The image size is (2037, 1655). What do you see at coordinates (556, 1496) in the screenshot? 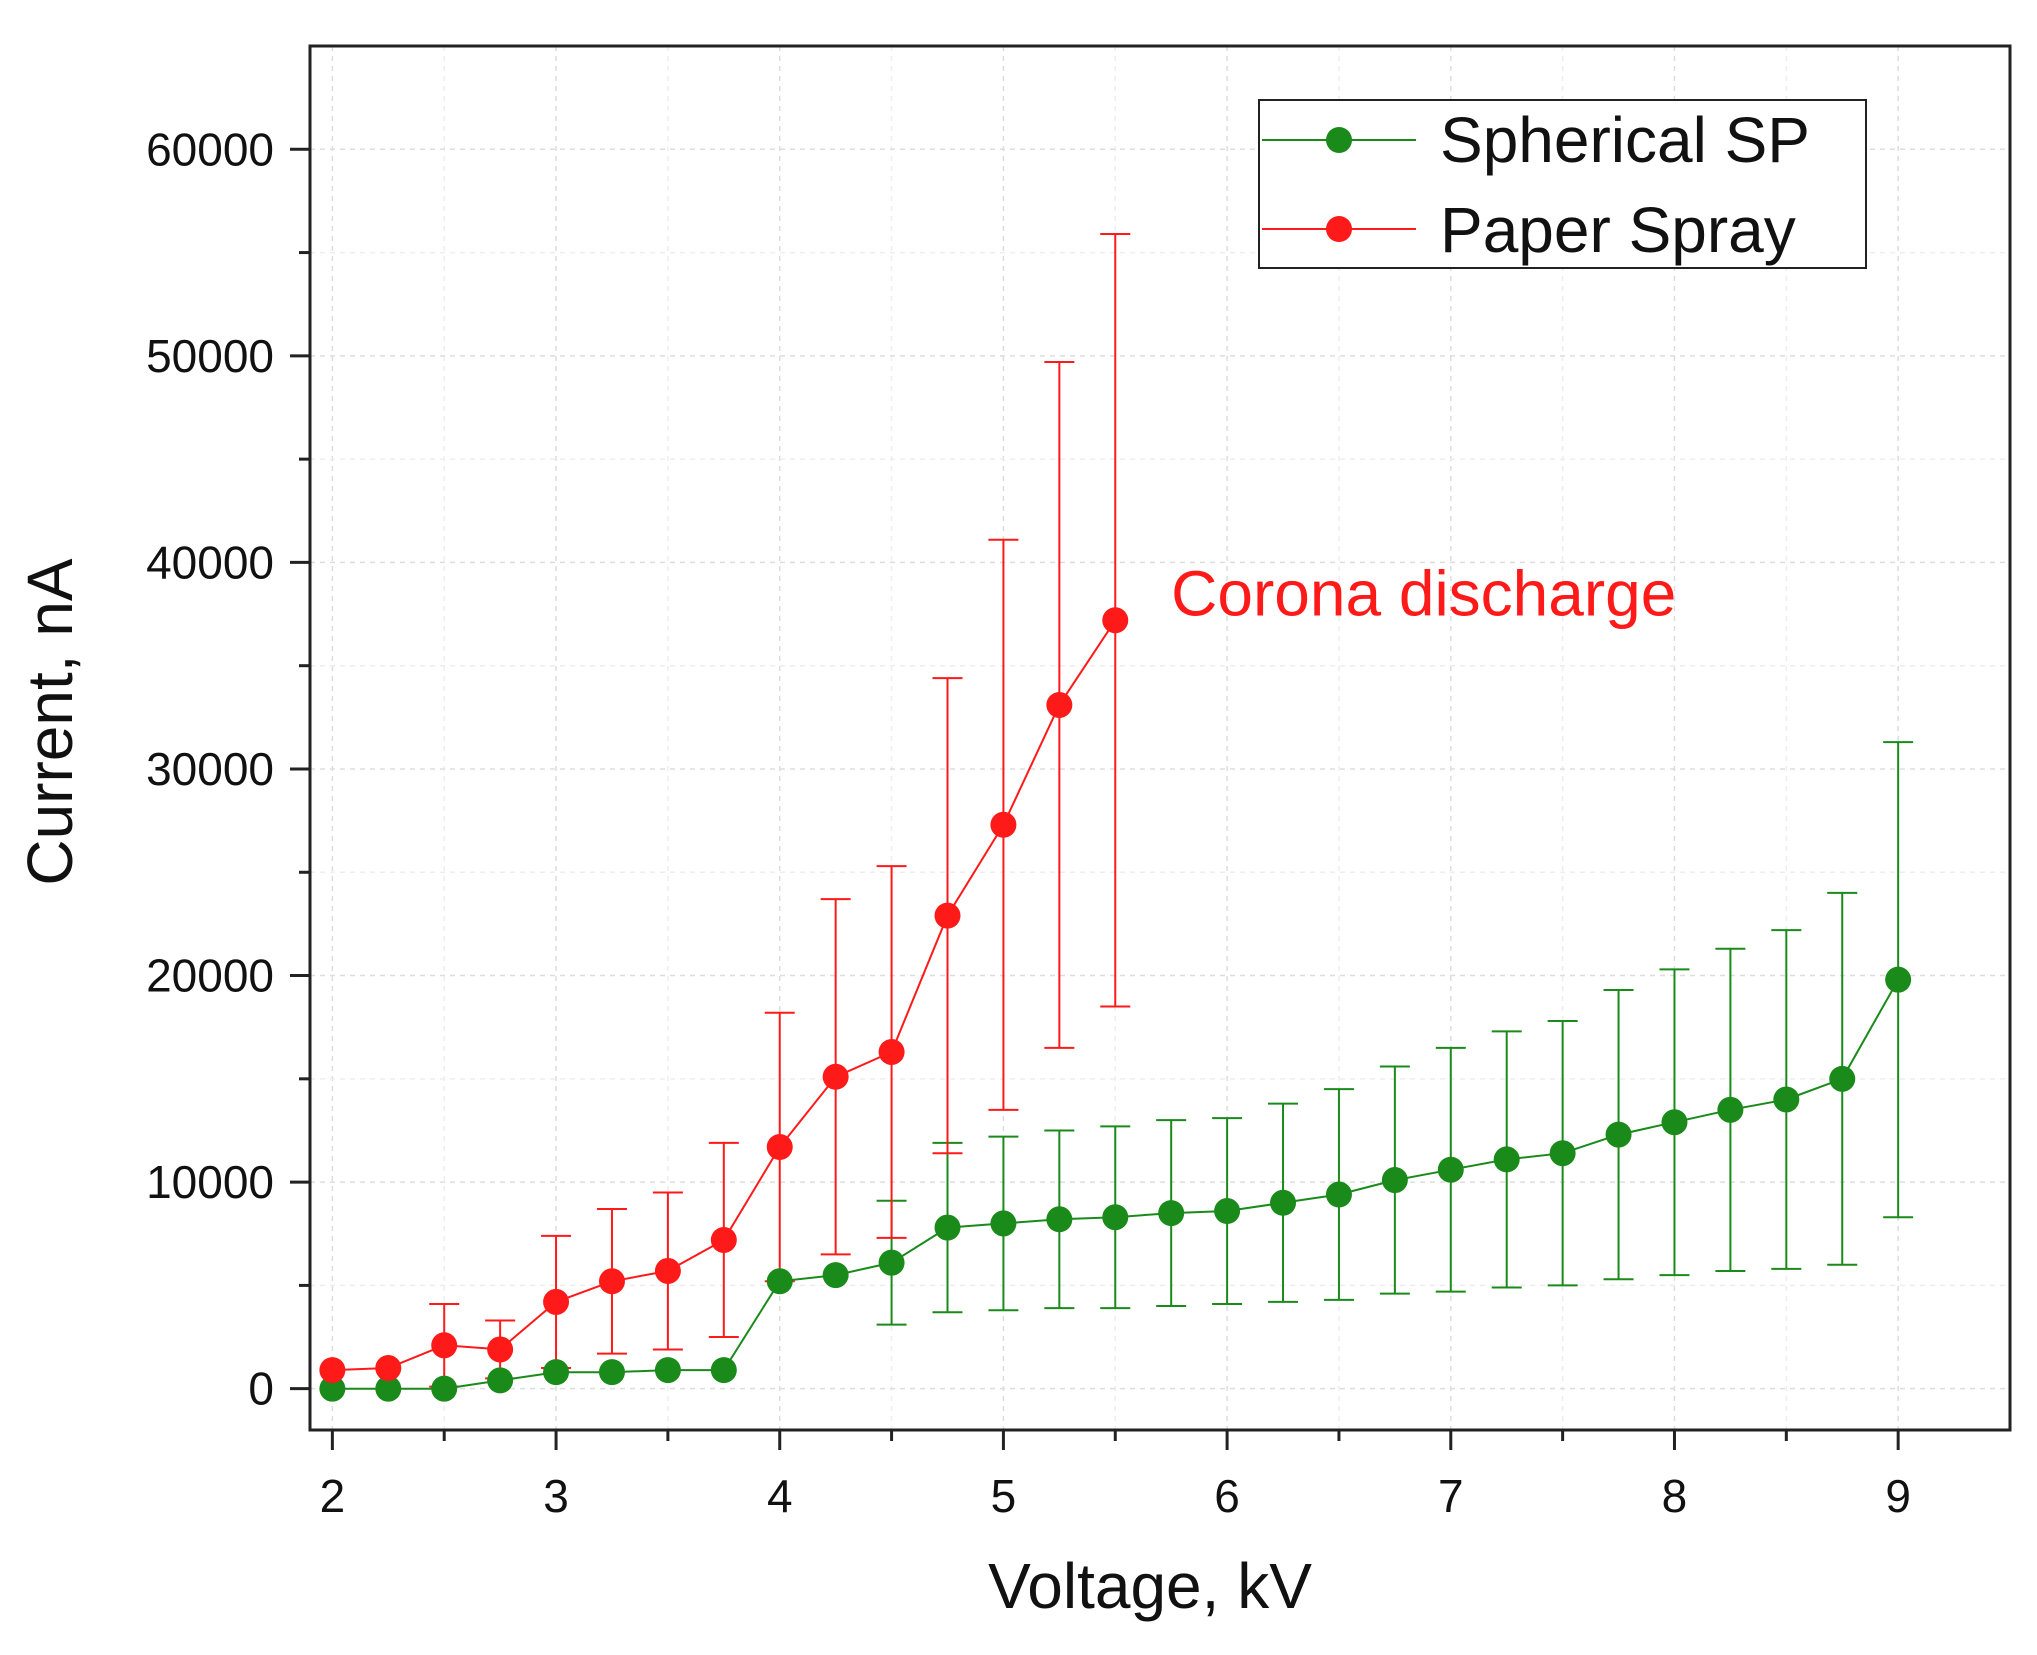
I see `x-tick-label: 3` at bounding box center [556, 1496].